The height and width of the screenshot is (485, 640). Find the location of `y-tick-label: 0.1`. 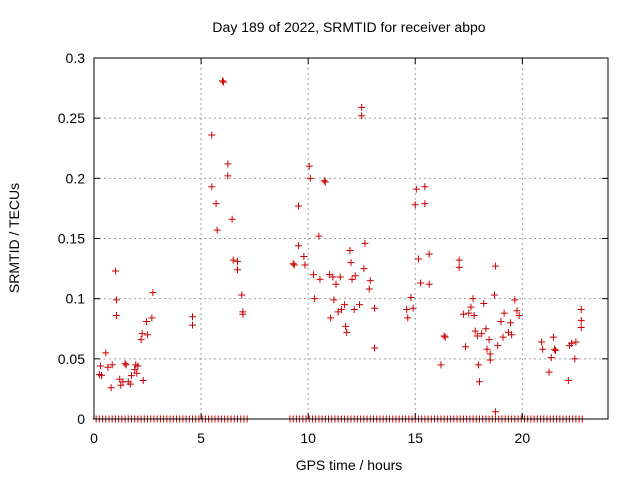

y-tick-label: 0.1 is located at coordinates (76, 299).